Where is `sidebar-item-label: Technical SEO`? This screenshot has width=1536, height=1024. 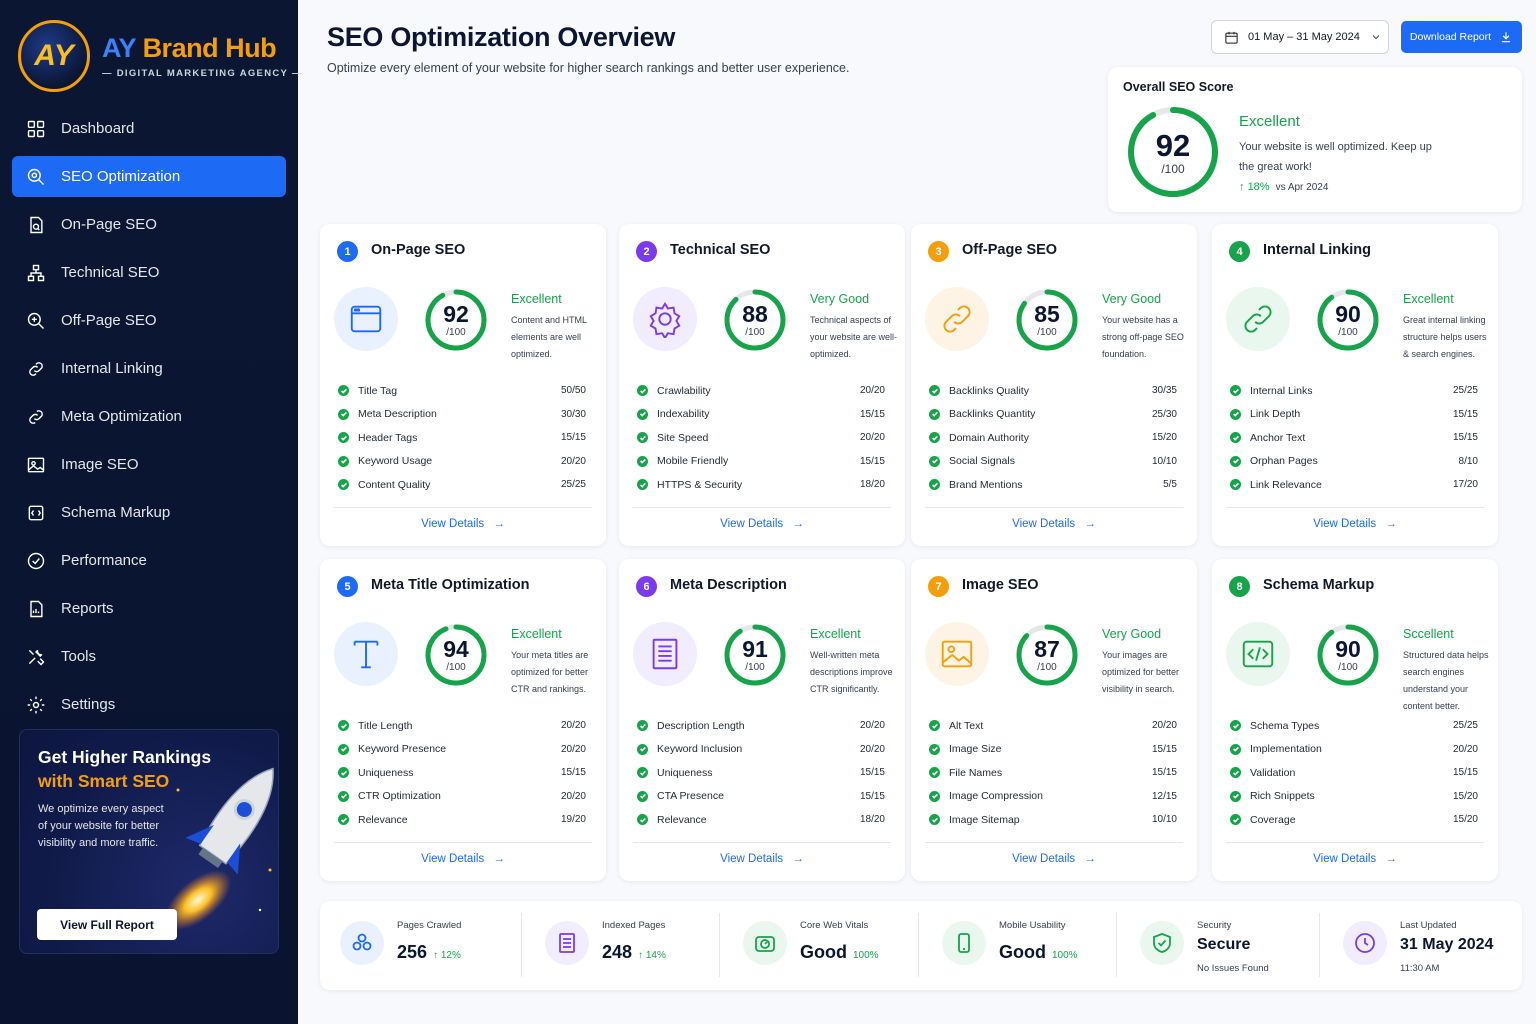
sidebar-item-label: Technical SEO is located at coordinates (110, 272).